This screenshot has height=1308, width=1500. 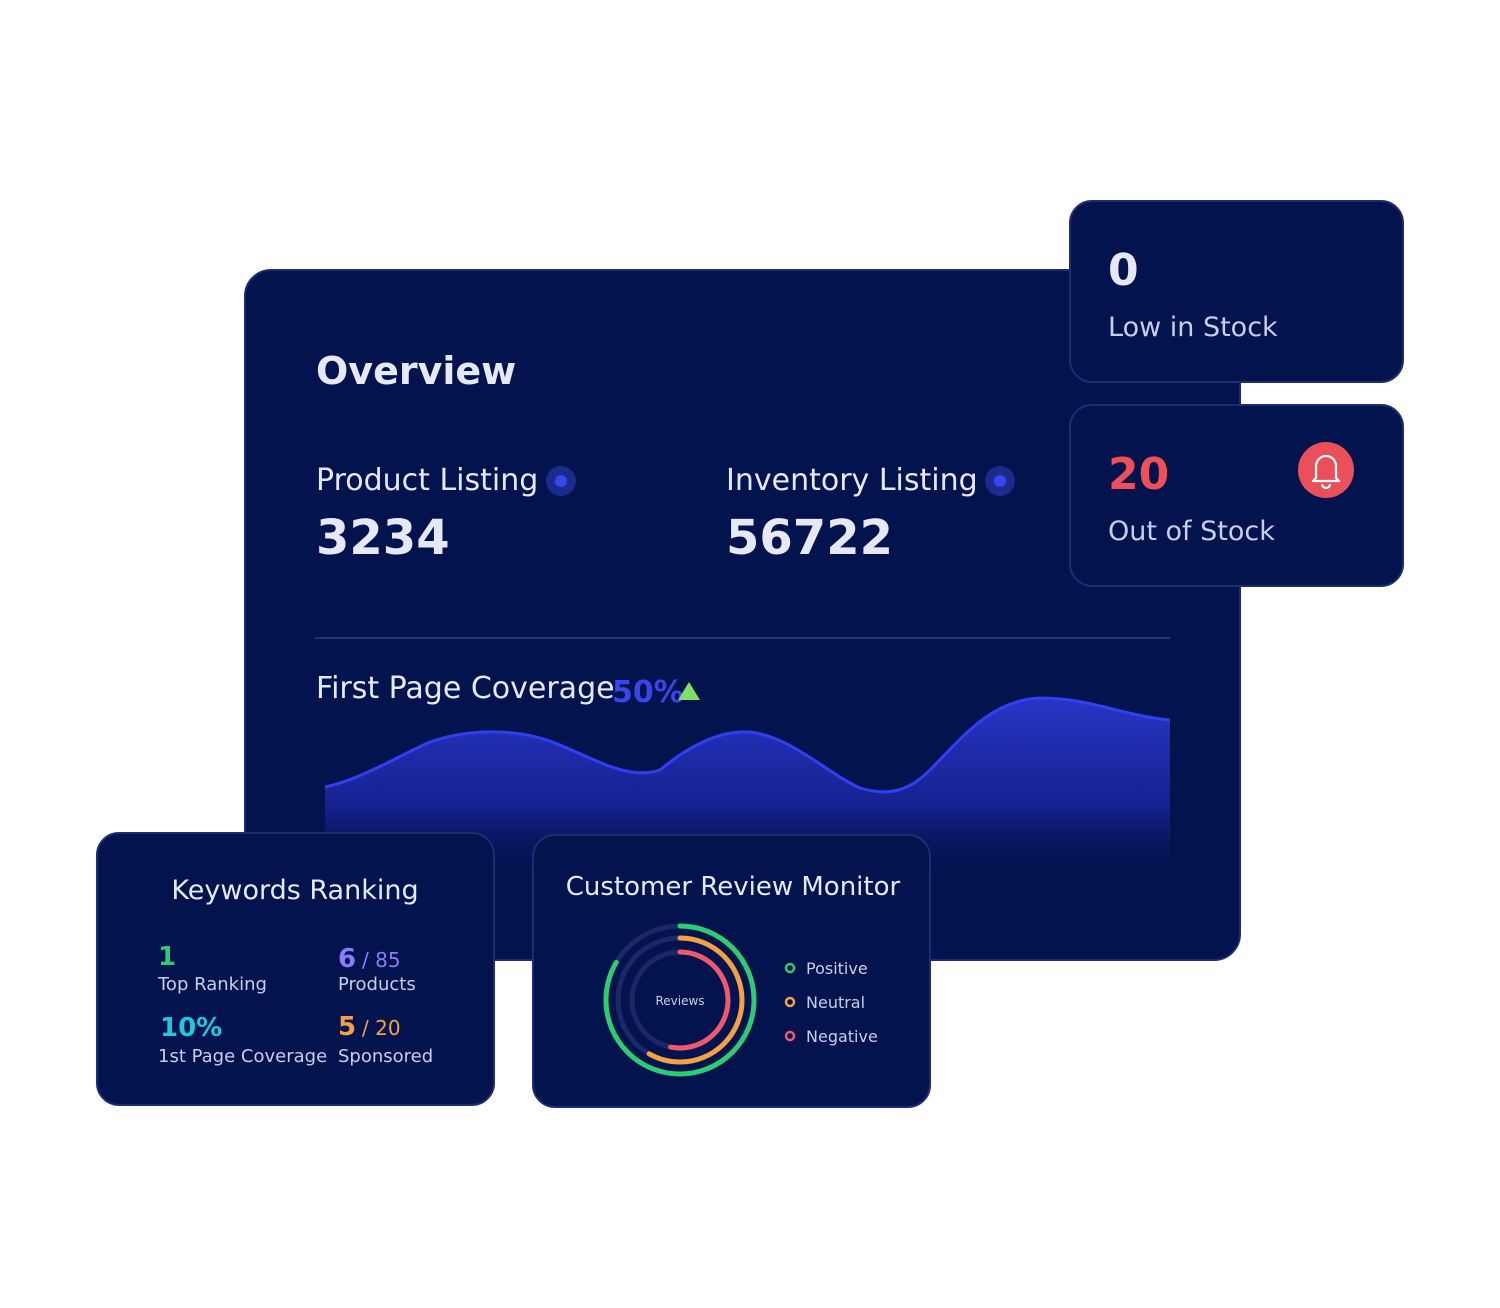 I want to click on coverage-label: First Page Coverage, so click(x=465, y=688).